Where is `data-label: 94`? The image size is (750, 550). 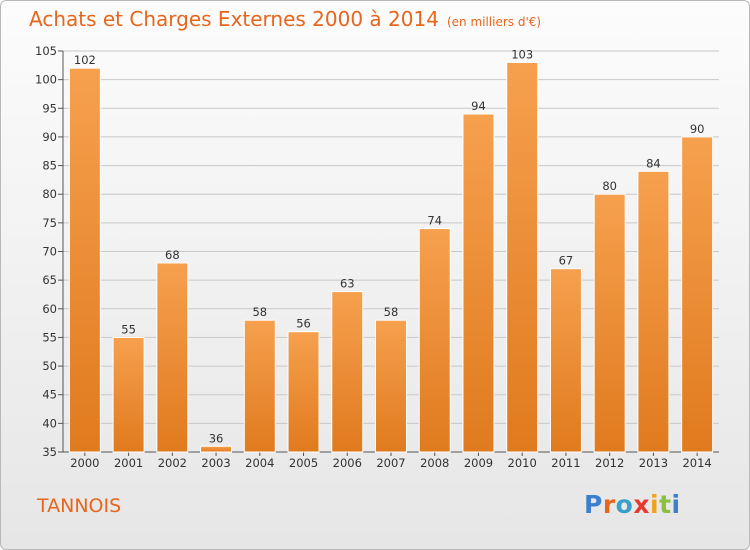 data-label: 94 is located at coordinates (478, 106).